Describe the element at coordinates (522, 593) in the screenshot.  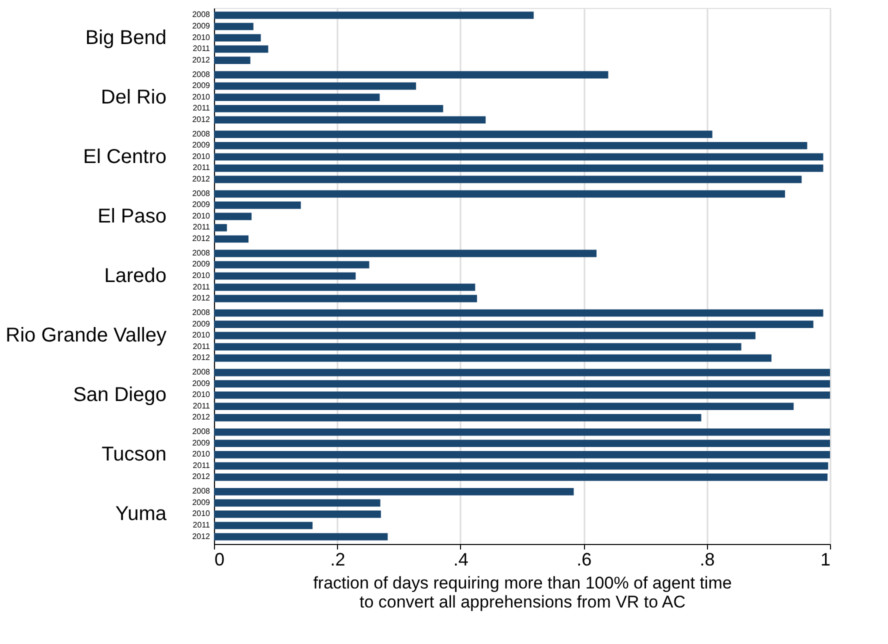
I see `x-axis-title: fraction of days requiring more than 100% of agent time to convert all apprehensions from VR to AC` at that location.